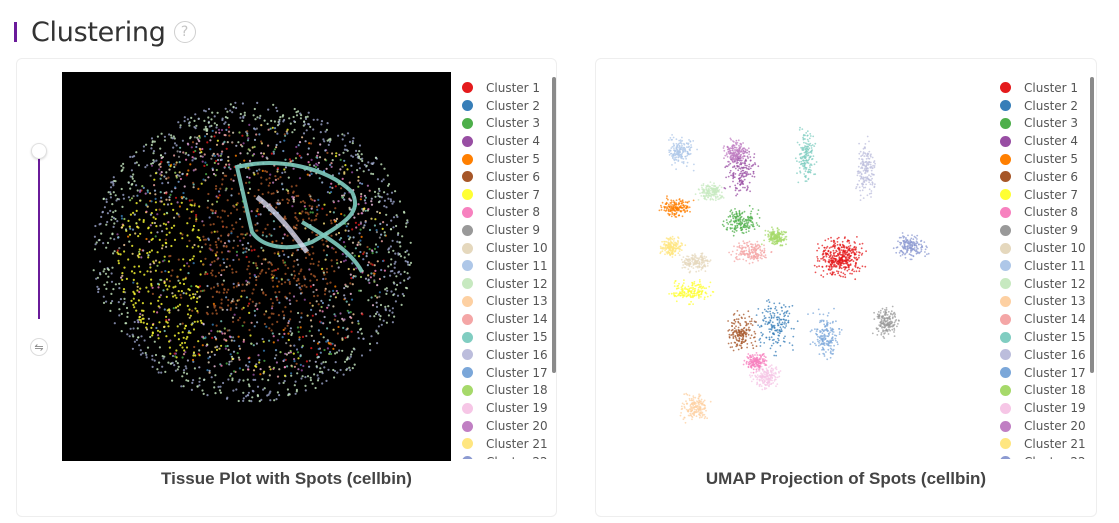  What do you see at coordinates (1055, 248) in the screenshot?
I see `legend-label: Cluster 10` at bounding box center [1055, 248].